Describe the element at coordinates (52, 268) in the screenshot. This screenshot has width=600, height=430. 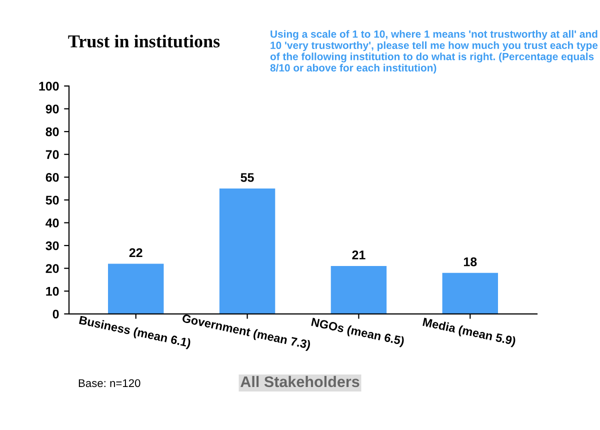
I see `y-tick-label: 20` at that location.